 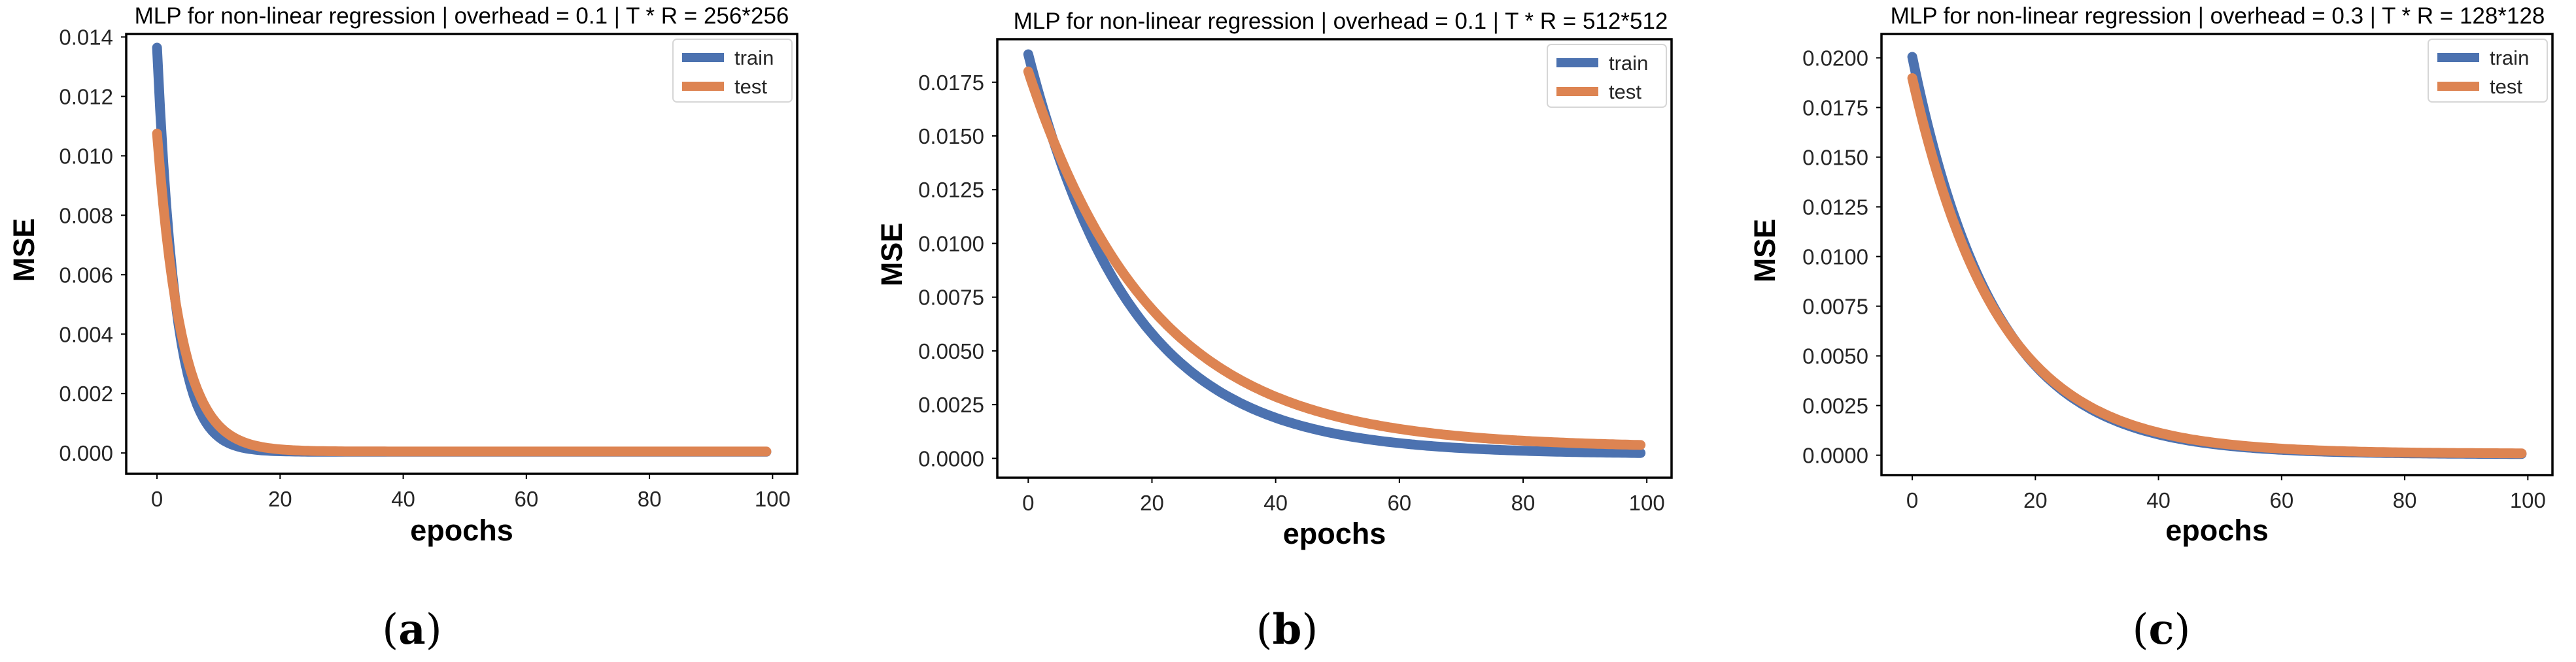 What do you see at coordinates (1835, 58) in the screenshot?
I see `y-tick-label: 0.0200` at bounding box center [1835, 58].